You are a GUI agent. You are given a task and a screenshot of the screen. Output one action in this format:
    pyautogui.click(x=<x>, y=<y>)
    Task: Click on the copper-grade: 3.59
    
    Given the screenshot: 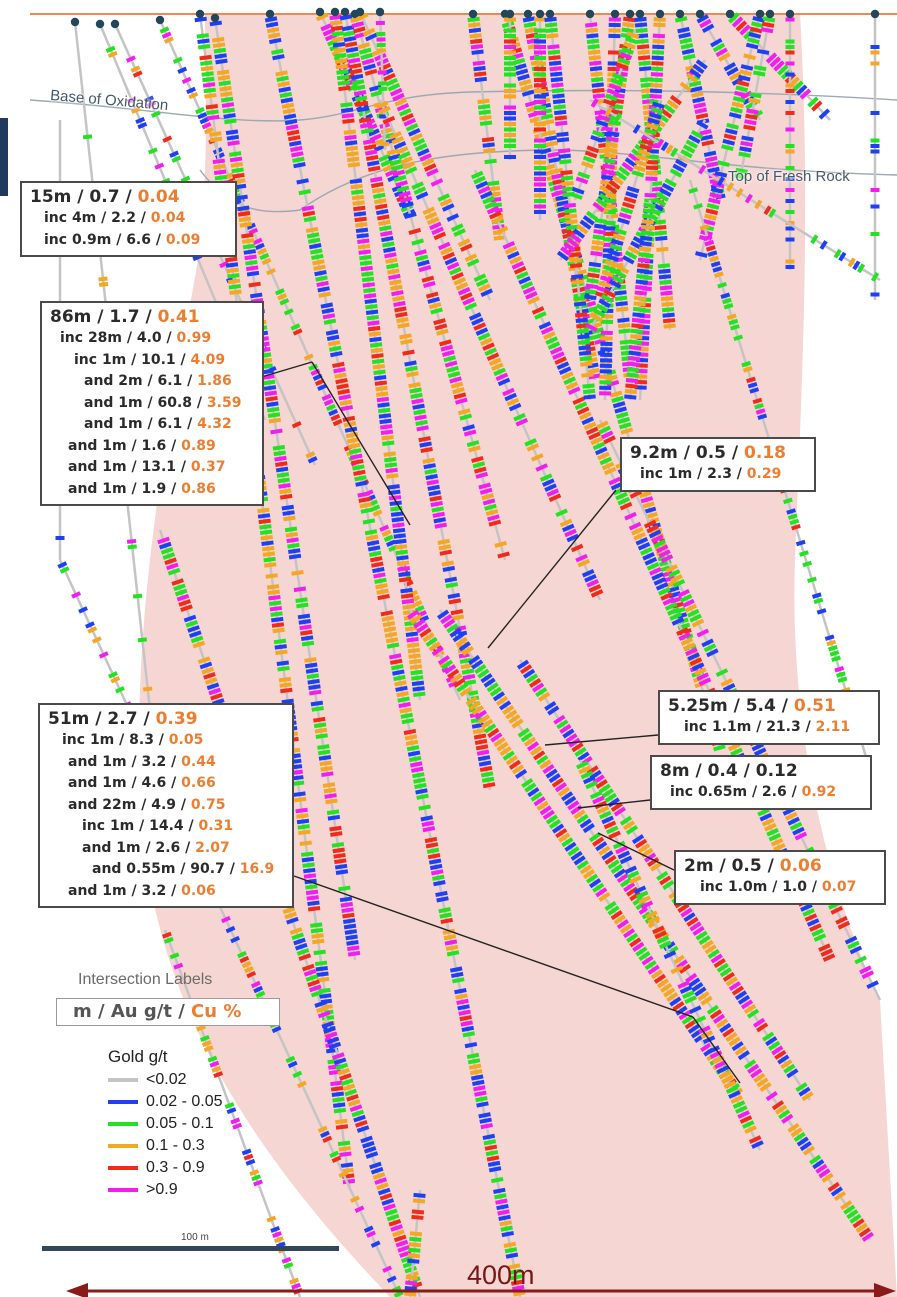 What is the action you would take?
    pyautogui.click(x=224, y=402)
    